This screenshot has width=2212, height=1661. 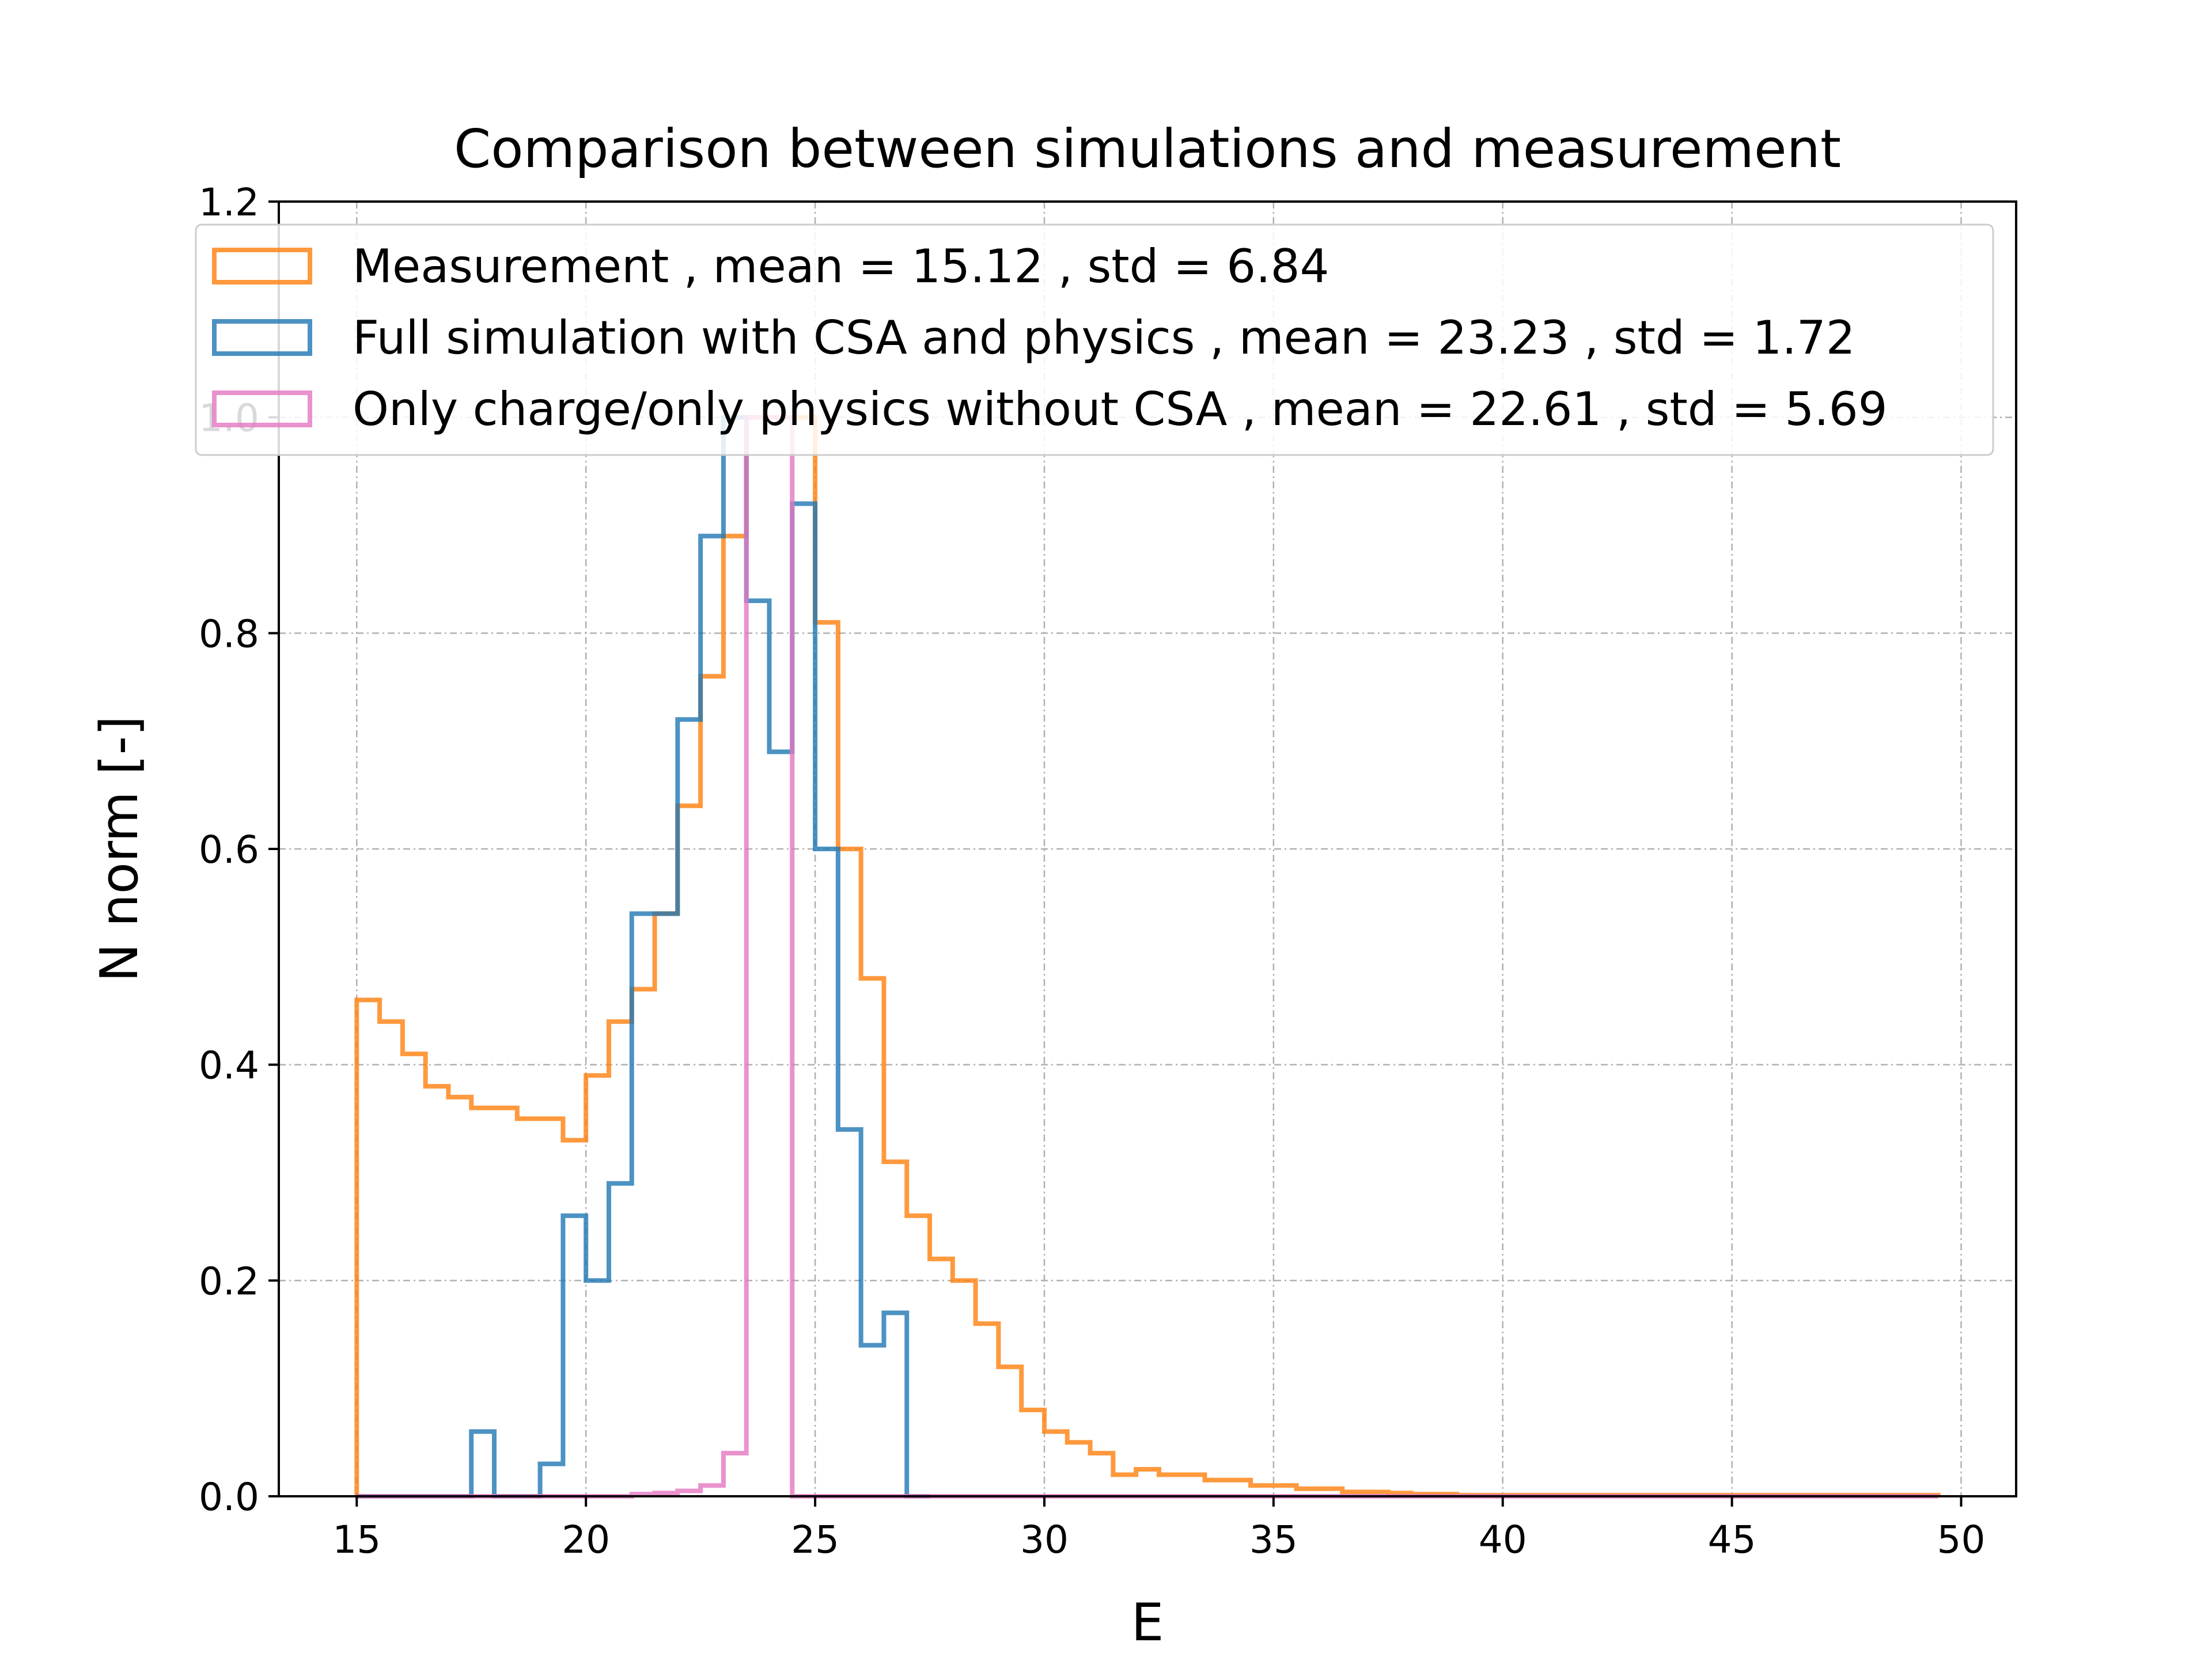 I want to click on y-tick-label: 0.0, so click(x=229, y=1497).